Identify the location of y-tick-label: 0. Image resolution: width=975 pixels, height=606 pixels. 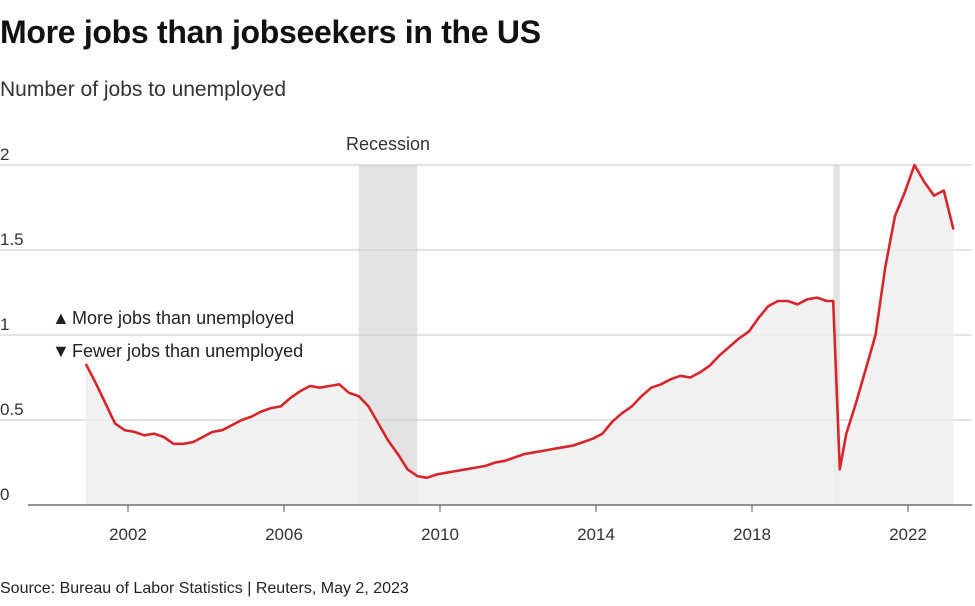
(4, 494).